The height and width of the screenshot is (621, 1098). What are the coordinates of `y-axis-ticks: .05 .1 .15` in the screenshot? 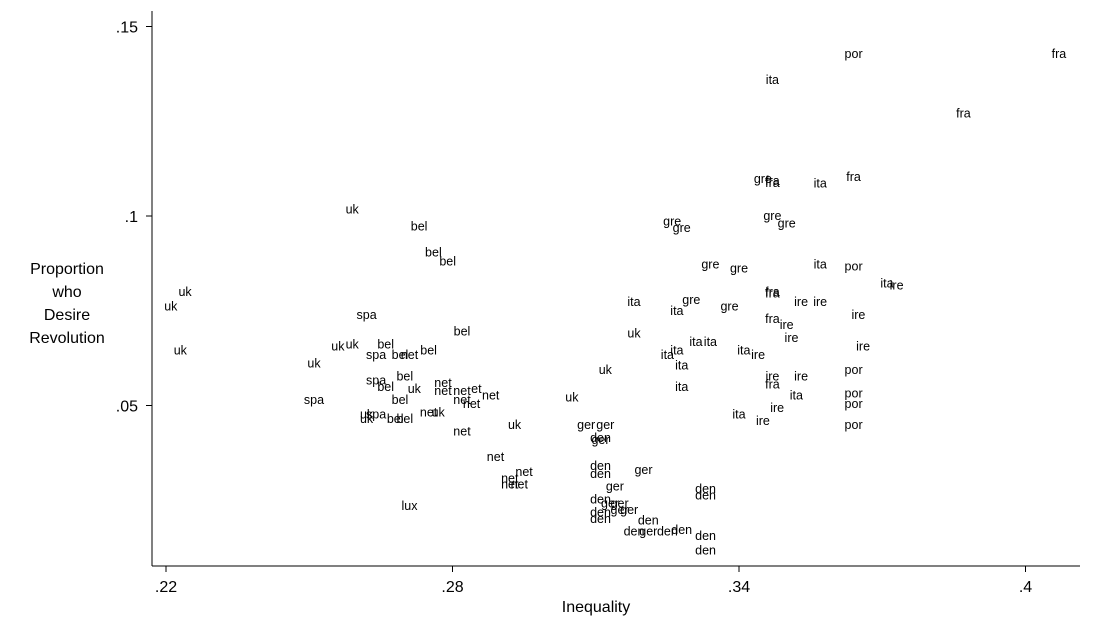 It's located at (134, 218).